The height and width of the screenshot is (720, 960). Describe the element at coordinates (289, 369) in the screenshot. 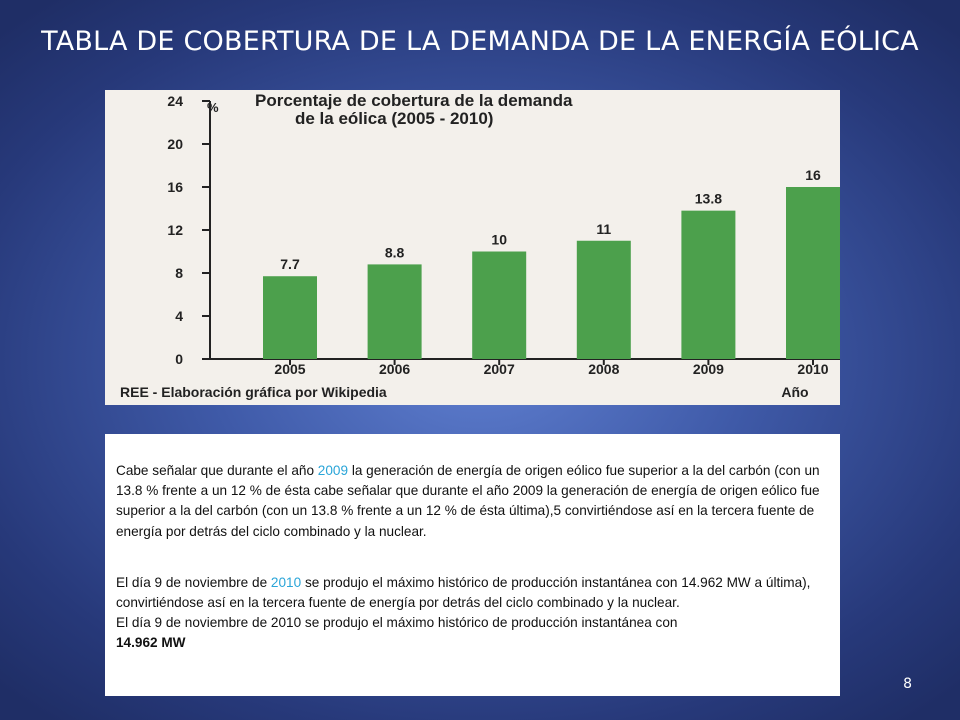

I see `x-tick-label: 2005` at that location.